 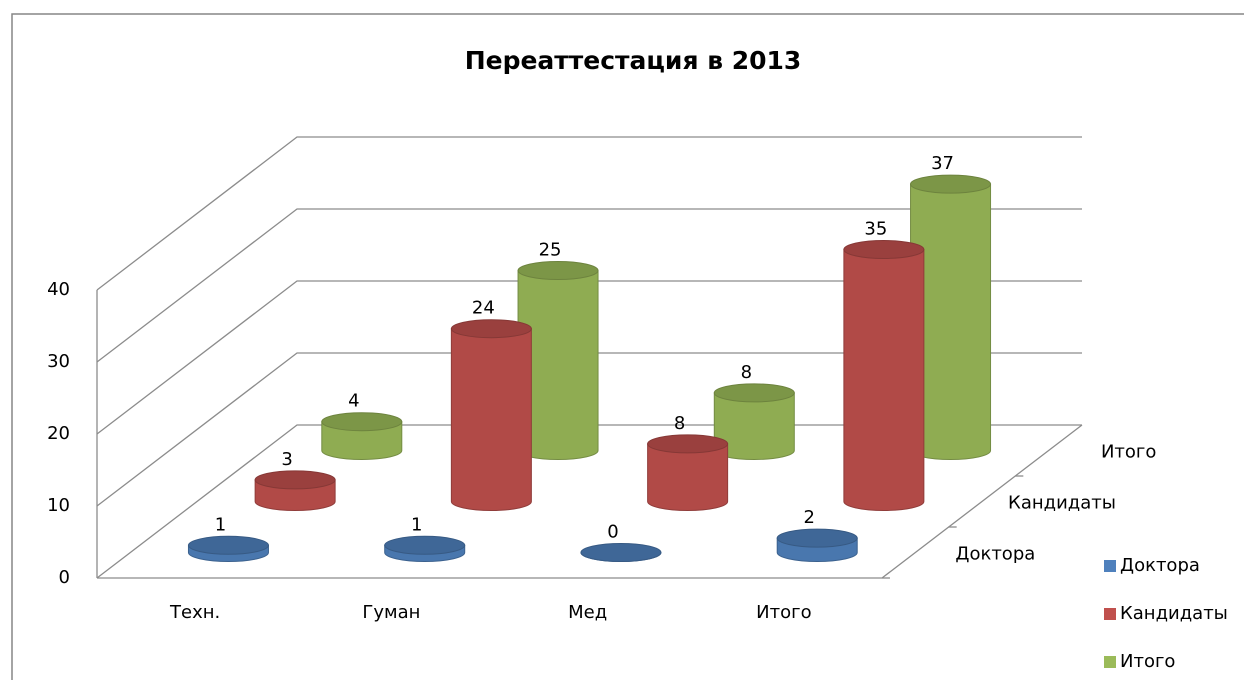 What do you see at coordinates (353, 401) in the screenshot?
I see `data-label: 4` at bounding box center [353, 401].